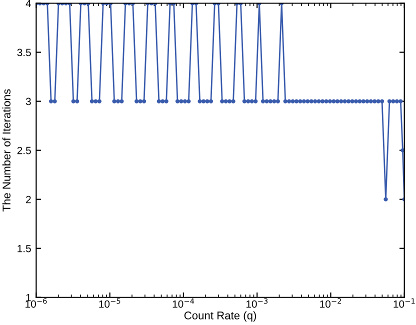 The width and height of the screenshot is (416, 325). Describe the element at coordinates (109, 303) in the screenshot. I see `x-tick-label: 10$^{−5}$` at that location.